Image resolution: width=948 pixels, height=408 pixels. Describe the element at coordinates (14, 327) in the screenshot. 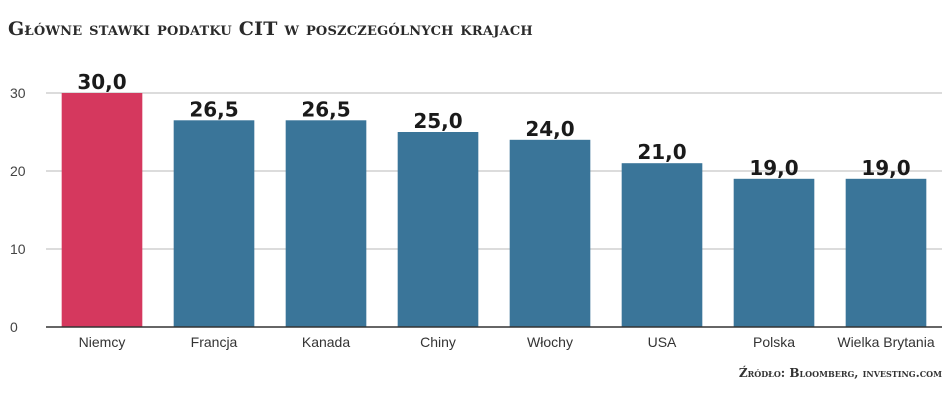

I see `y-tick-label: 0` at that location.